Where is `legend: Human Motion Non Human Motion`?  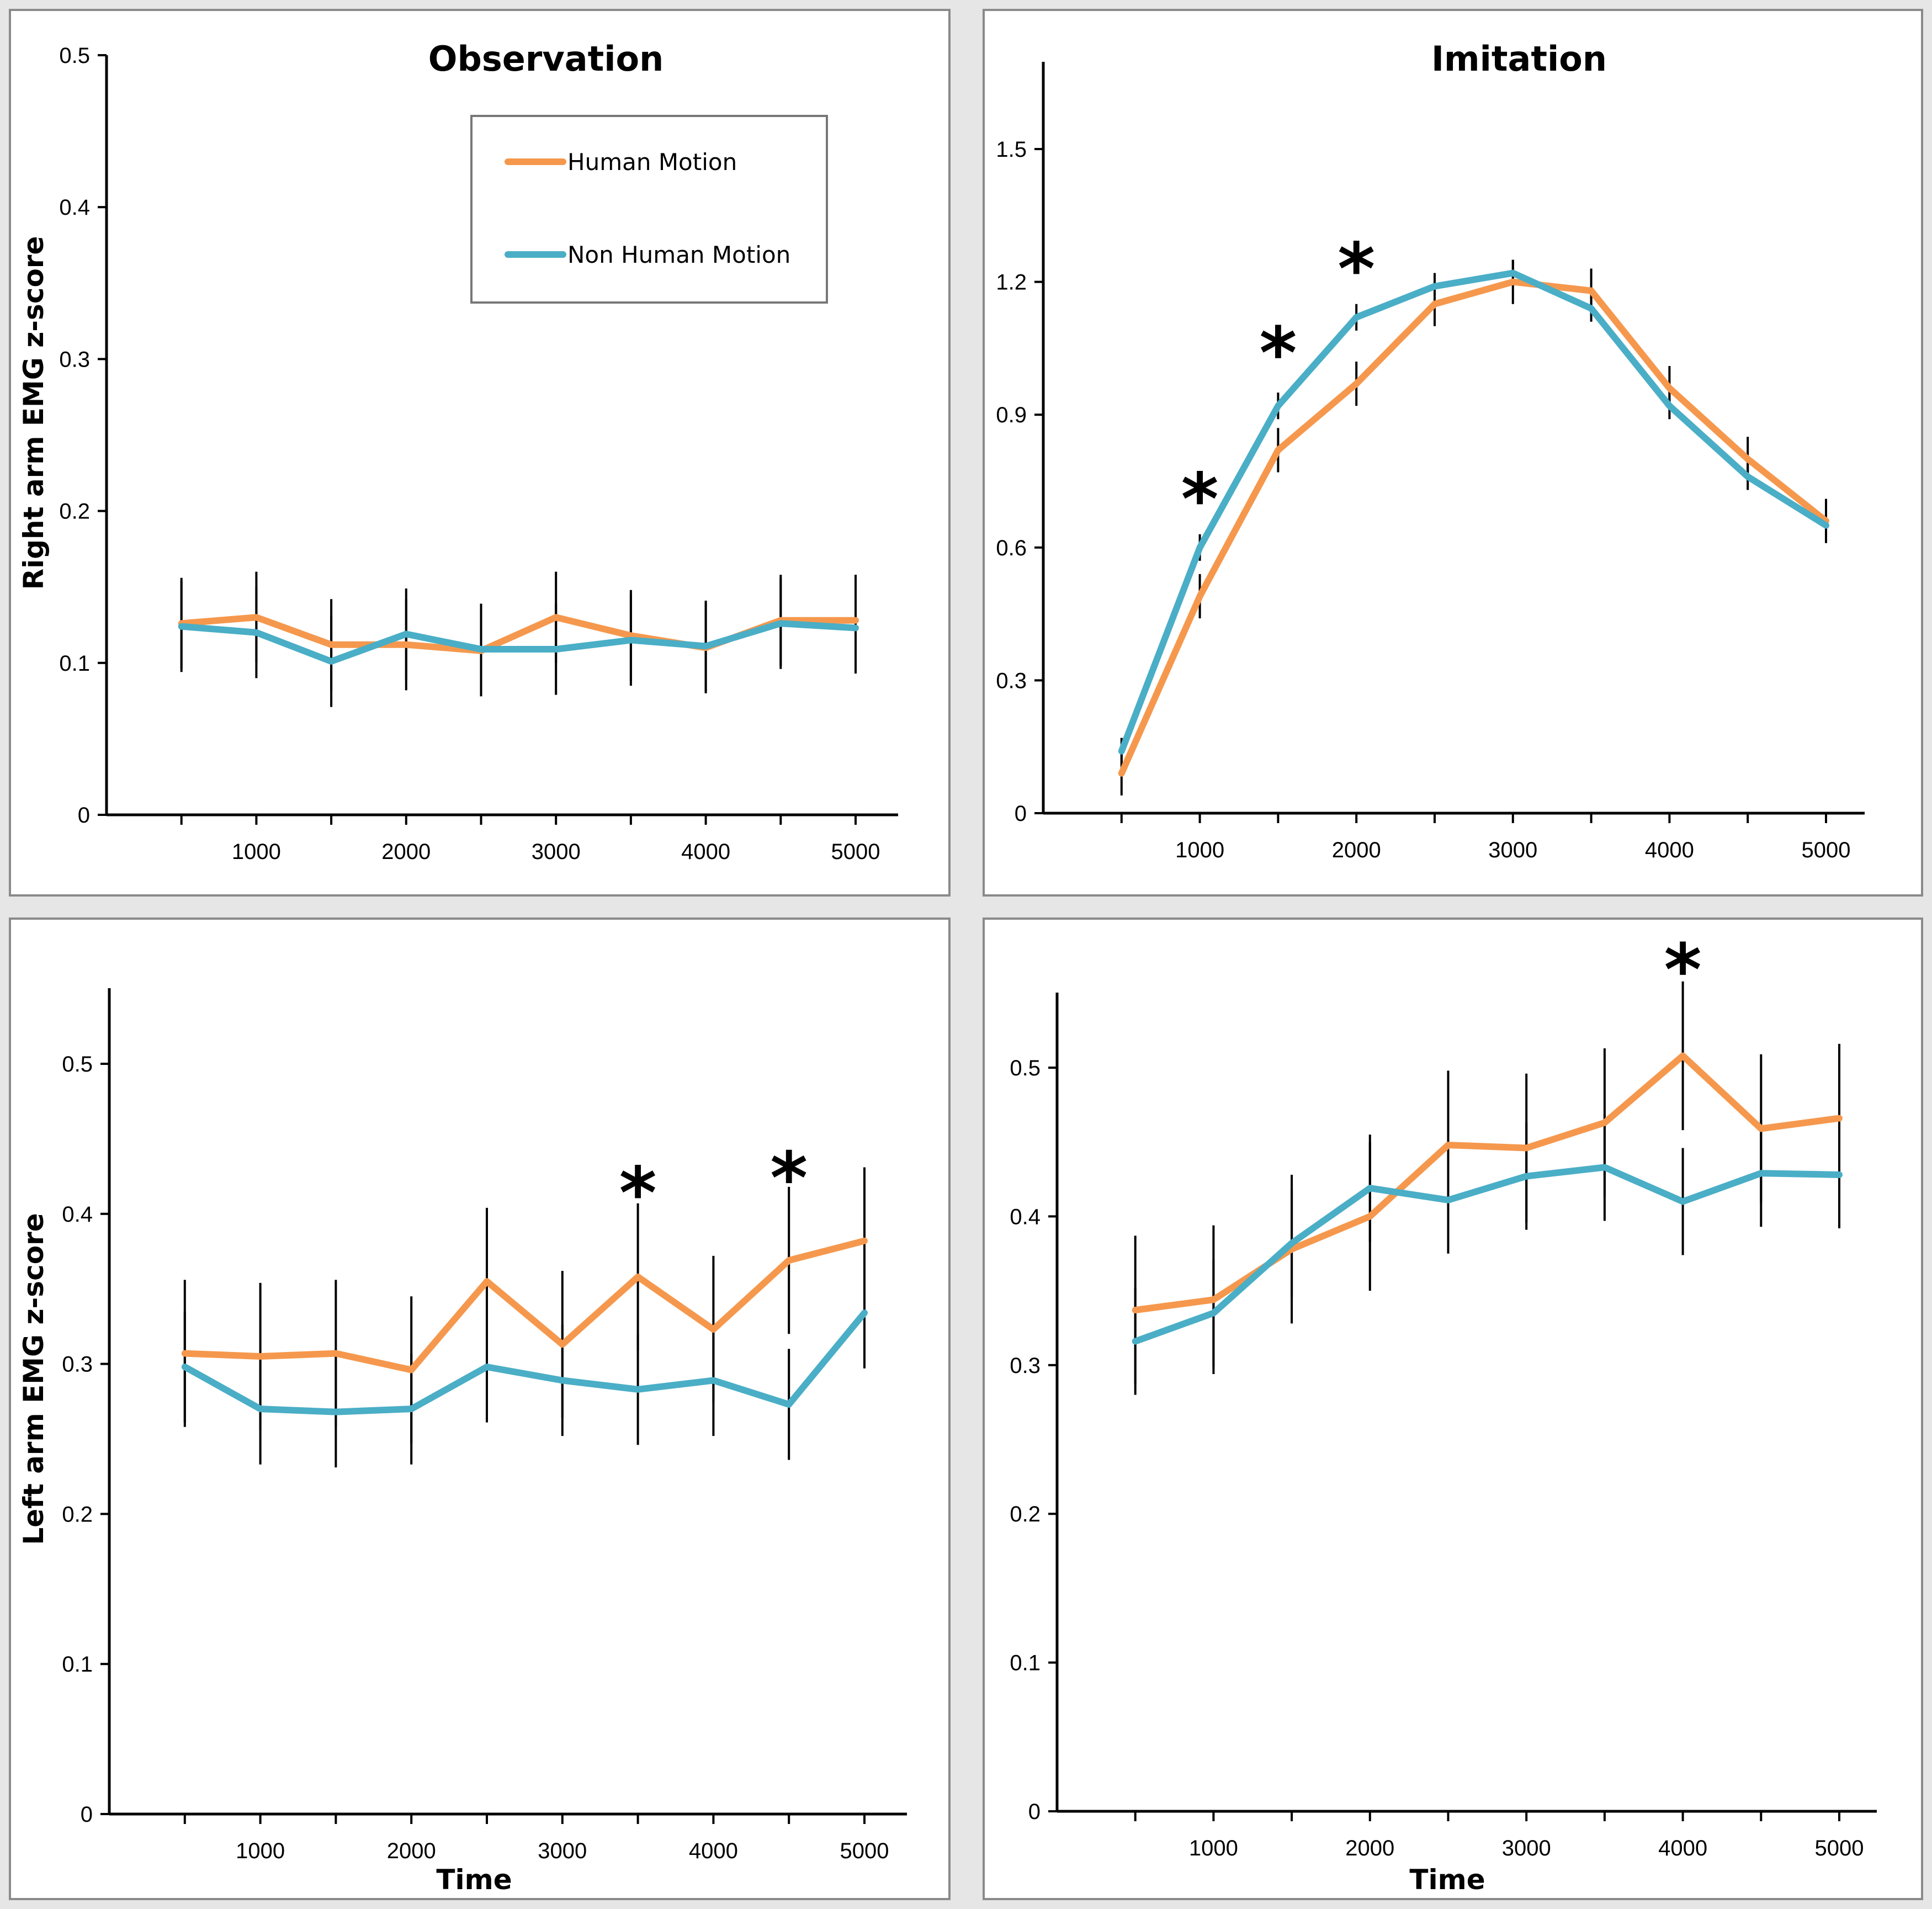 legend: Human Motion Non Human Motion is located at coordinates (649, 209).